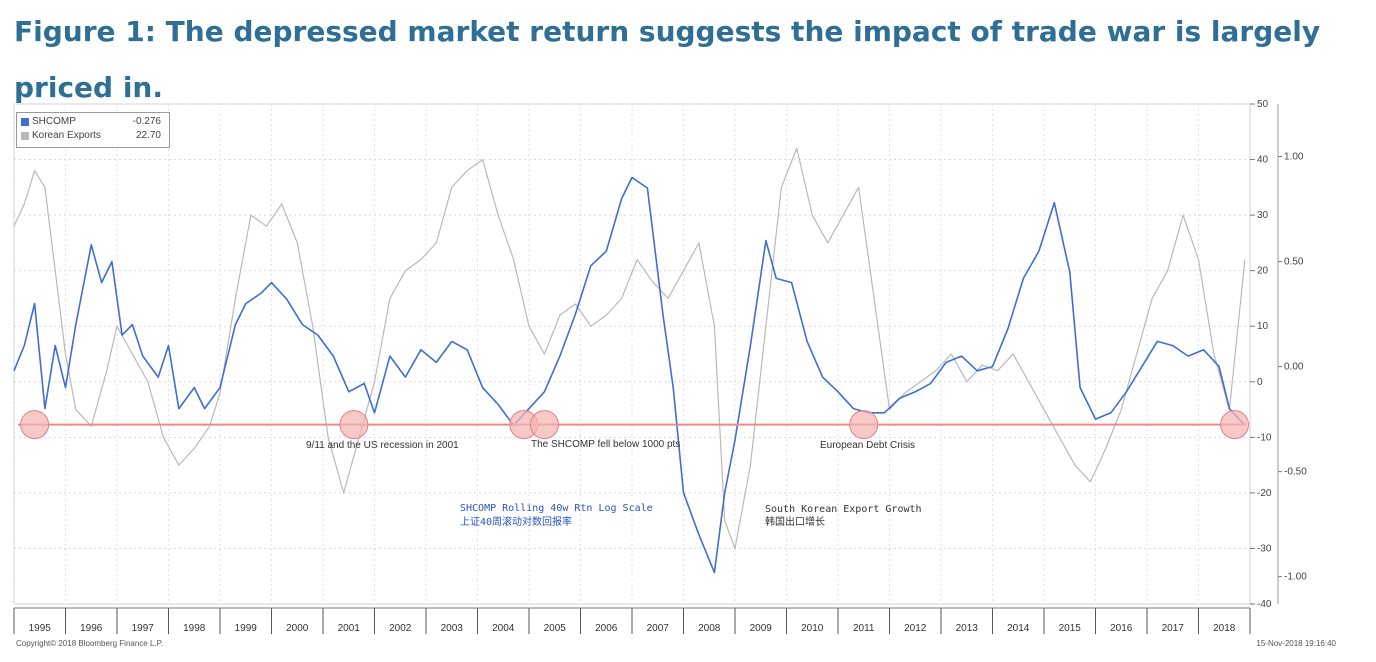 The width and height of the screenshot is (1376, 662). Describe the element at coordinates (148, 135) in the screenshot. I see `legend-value-korean-exports: 22.70` at that location.